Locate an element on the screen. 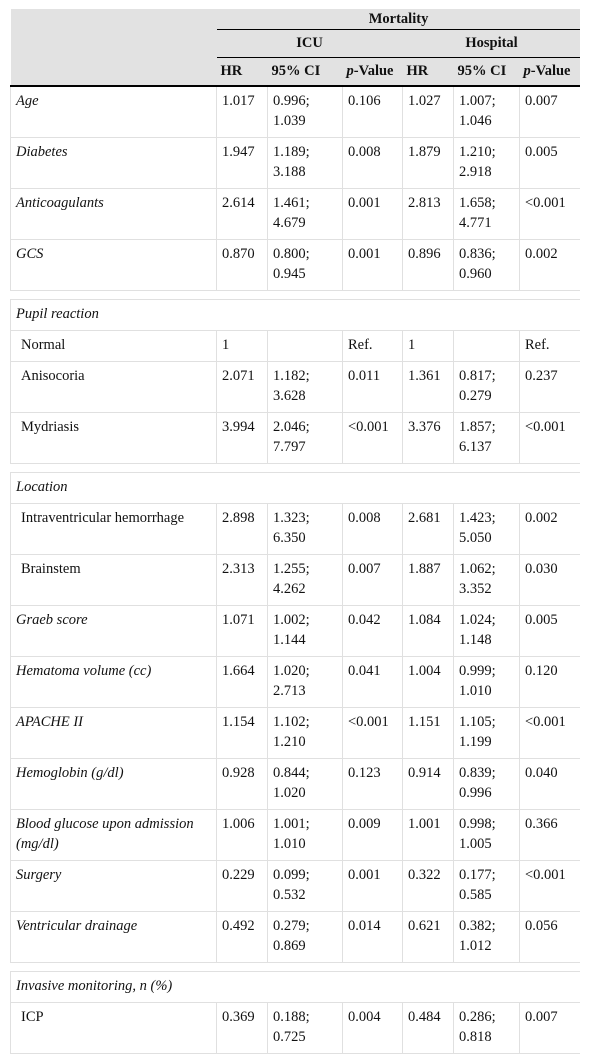  row-label: Normal is located at coordinates (113, 346).